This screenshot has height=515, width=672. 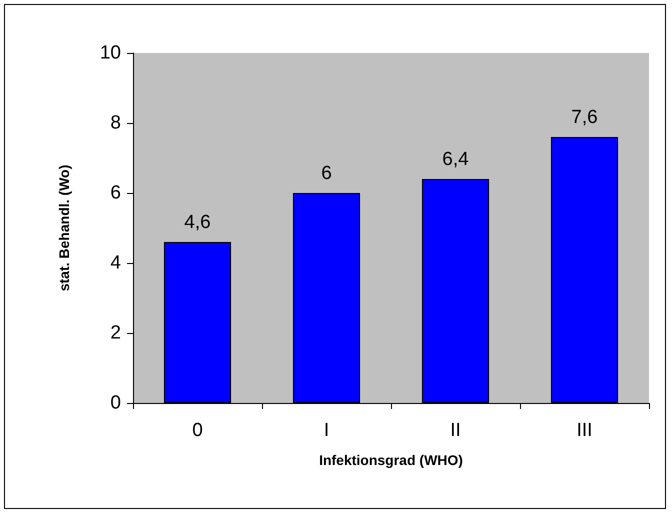 What do you see at coordinates (584, 430) in the screenshot?
I see `x-tick-label: III` at bounding box center [584, 430].